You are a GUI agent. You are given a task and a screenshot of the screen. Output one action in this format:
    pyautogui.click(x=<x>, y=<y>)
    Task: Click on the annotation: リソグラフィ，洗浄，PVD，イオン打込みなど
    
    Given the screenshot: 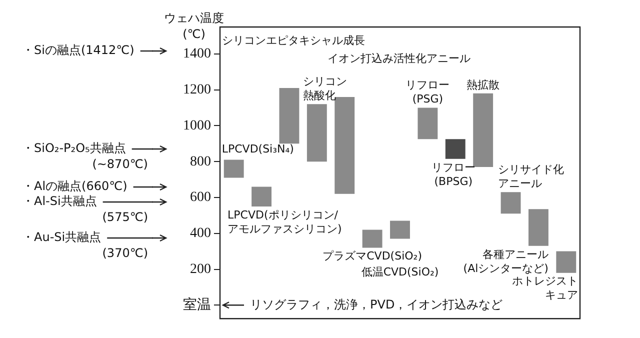 What is the action you would take?
    pyautogui.click(x=376, y=304)
    